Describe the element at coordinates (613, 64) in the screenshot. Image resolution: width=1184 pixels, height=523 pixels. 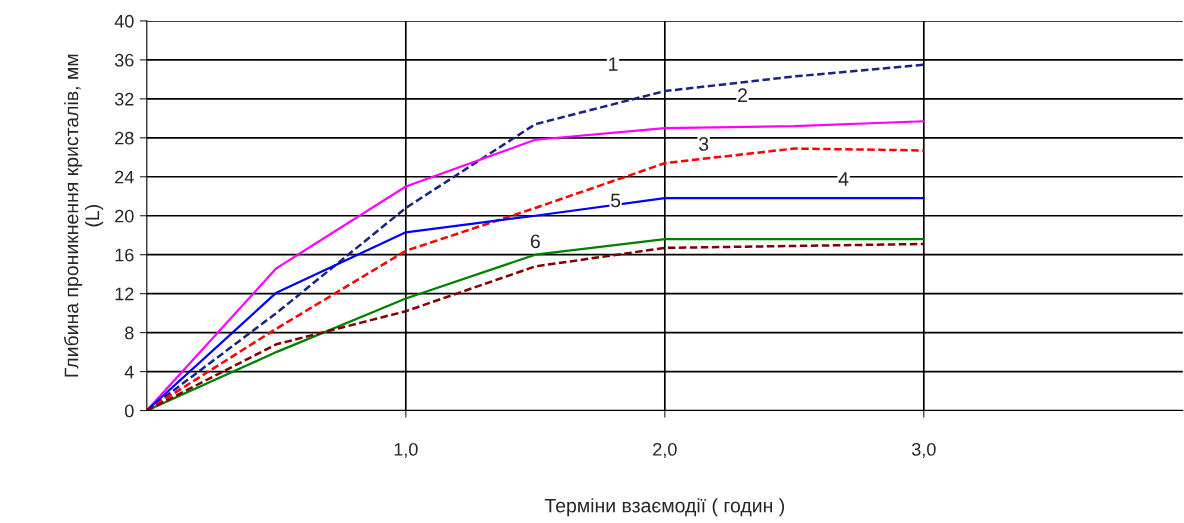
I see `annotation: 1` at that location.